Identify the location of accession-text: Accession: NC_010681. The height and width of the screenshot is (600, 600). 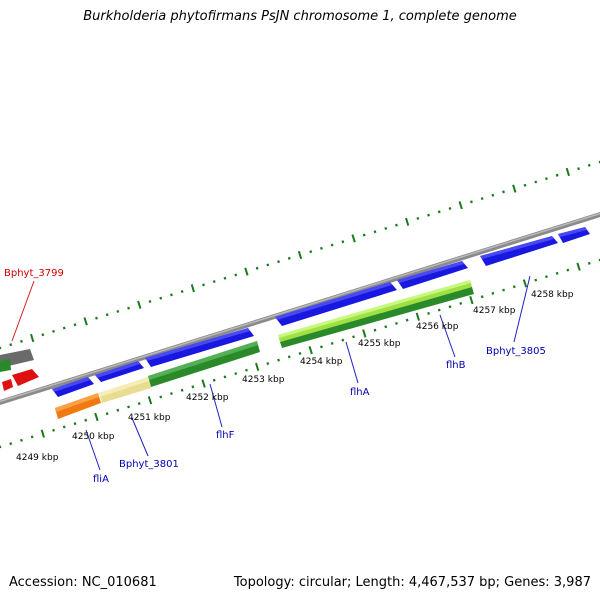
(83, 582).